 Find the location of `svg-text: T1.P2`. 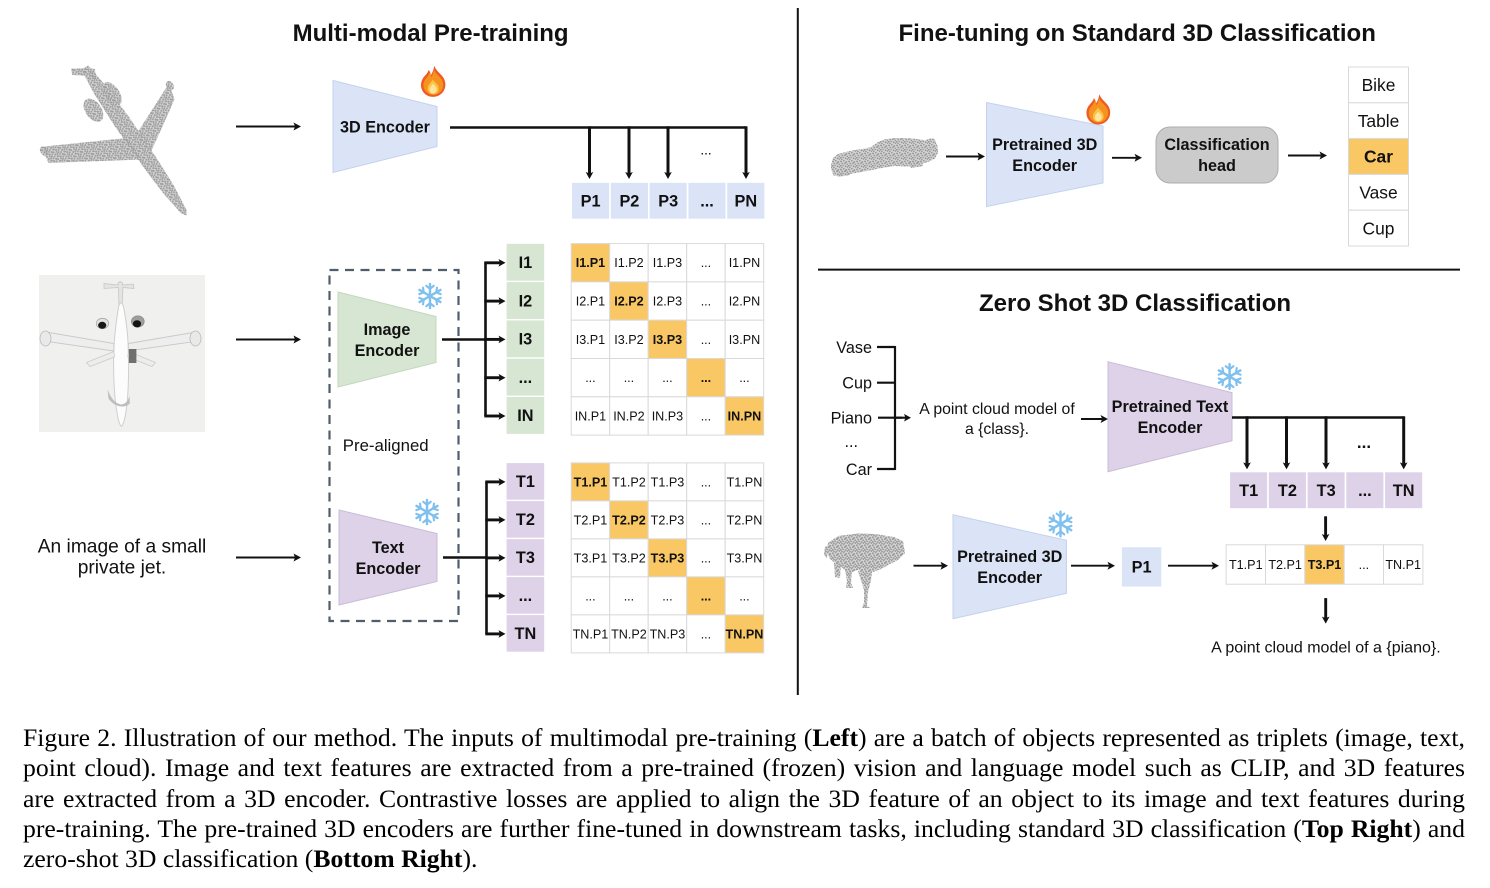

svg-text: T1.P2 is located at coordinates (629, 482).